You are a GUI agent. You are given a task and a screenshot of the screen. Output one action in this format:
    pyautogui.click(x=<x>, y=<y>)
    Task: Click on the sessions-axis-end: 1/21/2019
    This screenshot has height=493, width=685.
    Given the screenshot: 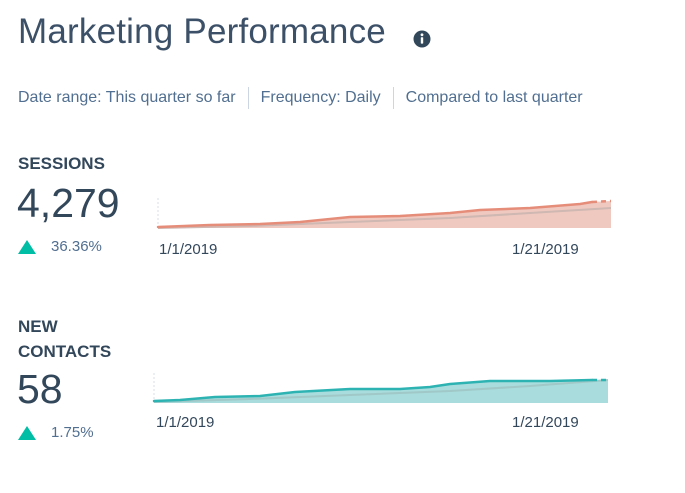 What is the action you would take?
    pyautogui.click(x=545, y=249)
    